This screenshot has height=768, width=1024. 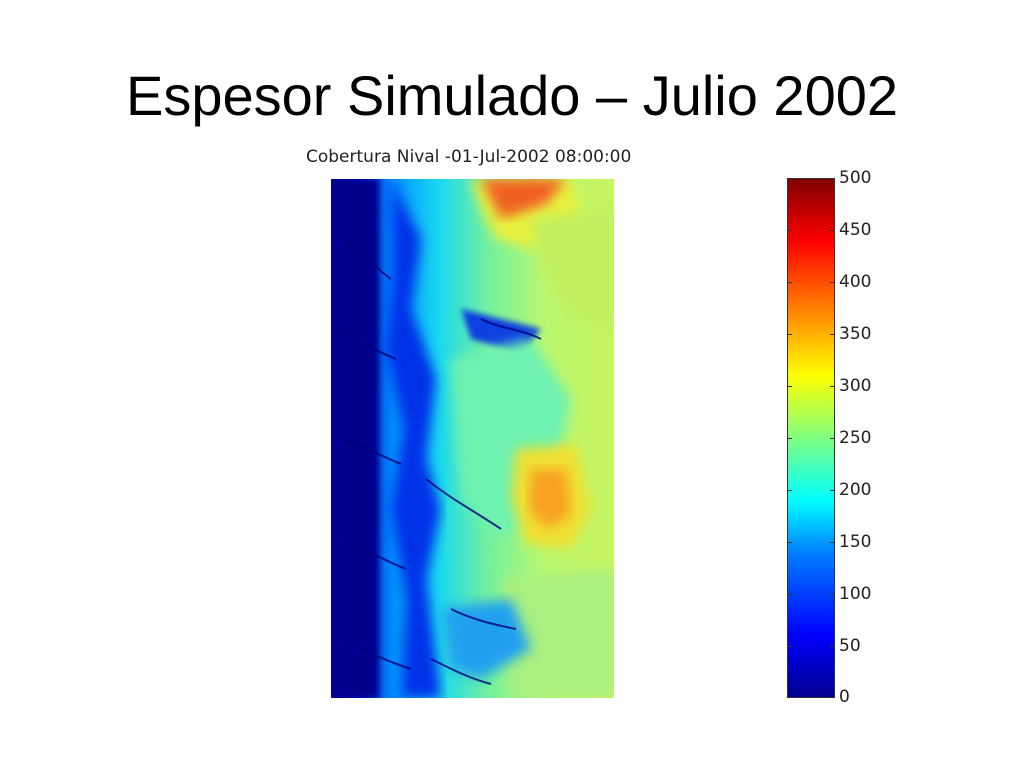 I want to click on colorbar-tick-label: 50, so click(x=850, y=646).